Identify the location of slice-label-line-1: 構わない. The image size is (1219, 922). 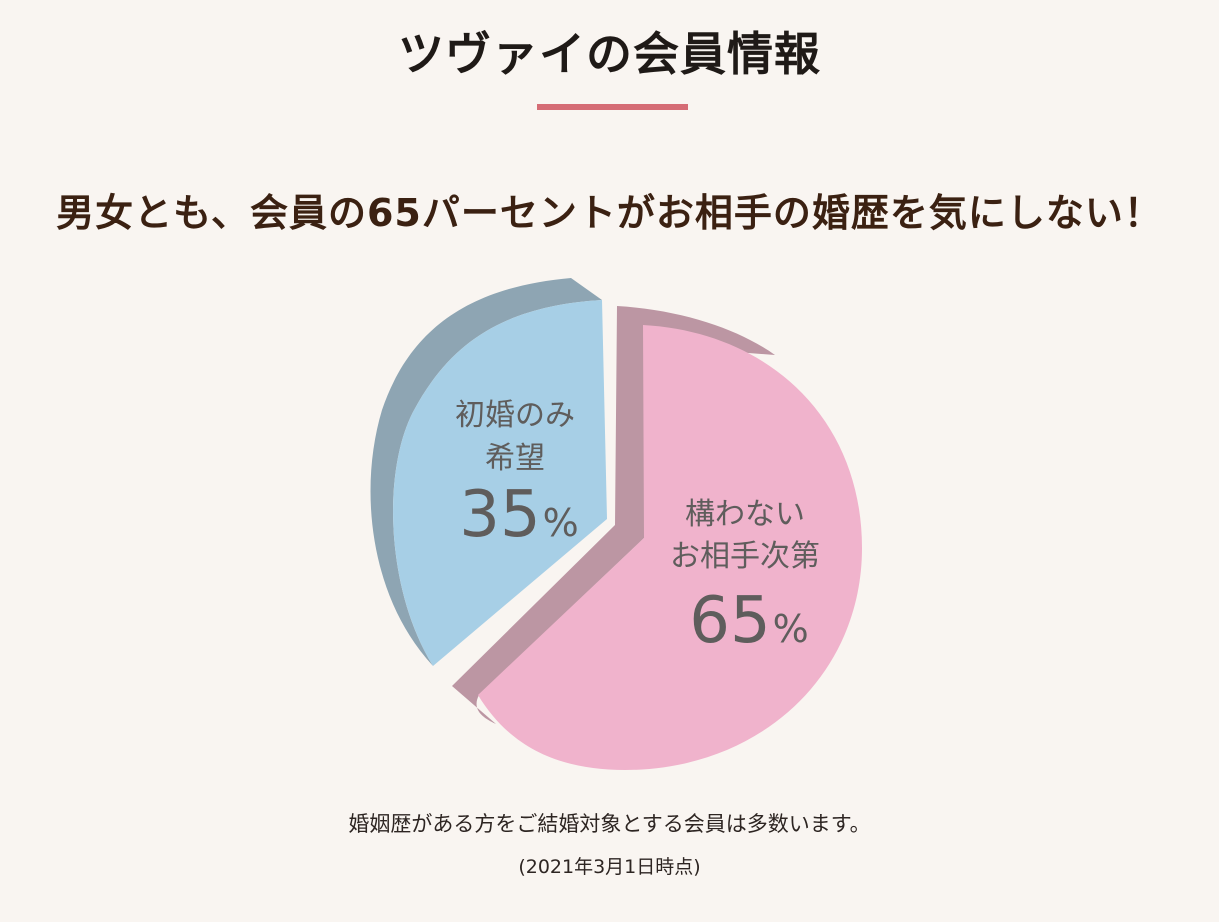
(745, 514).